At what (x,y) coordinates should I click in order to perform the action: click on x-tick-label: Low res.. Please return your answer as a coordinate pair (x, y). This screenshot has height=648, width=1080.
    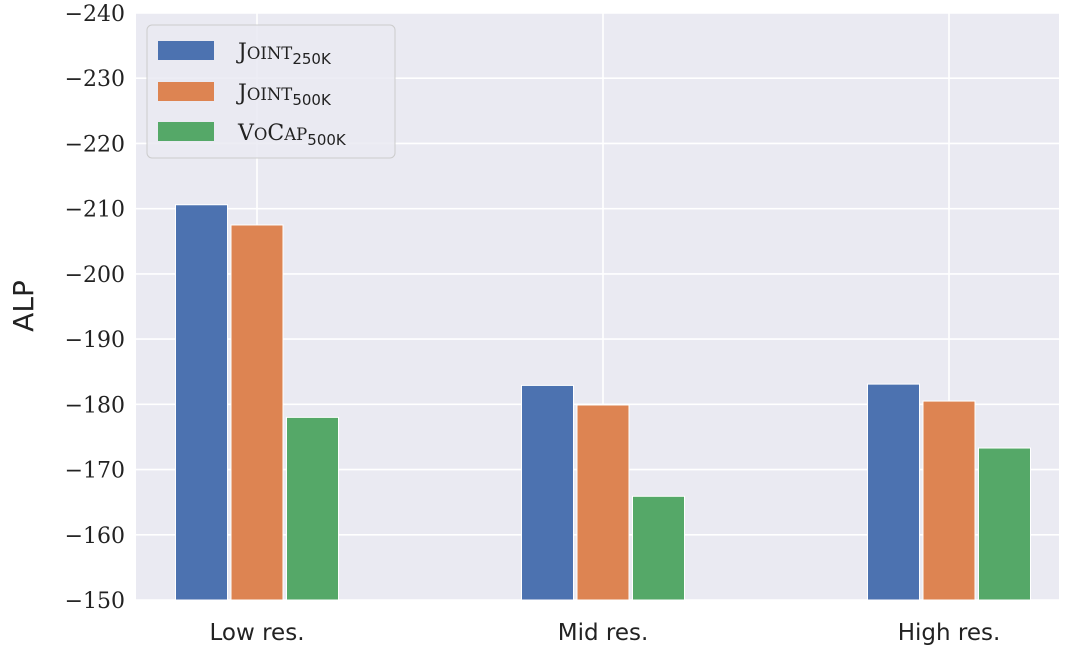
    Looking at the image, I should click on (257, 633).